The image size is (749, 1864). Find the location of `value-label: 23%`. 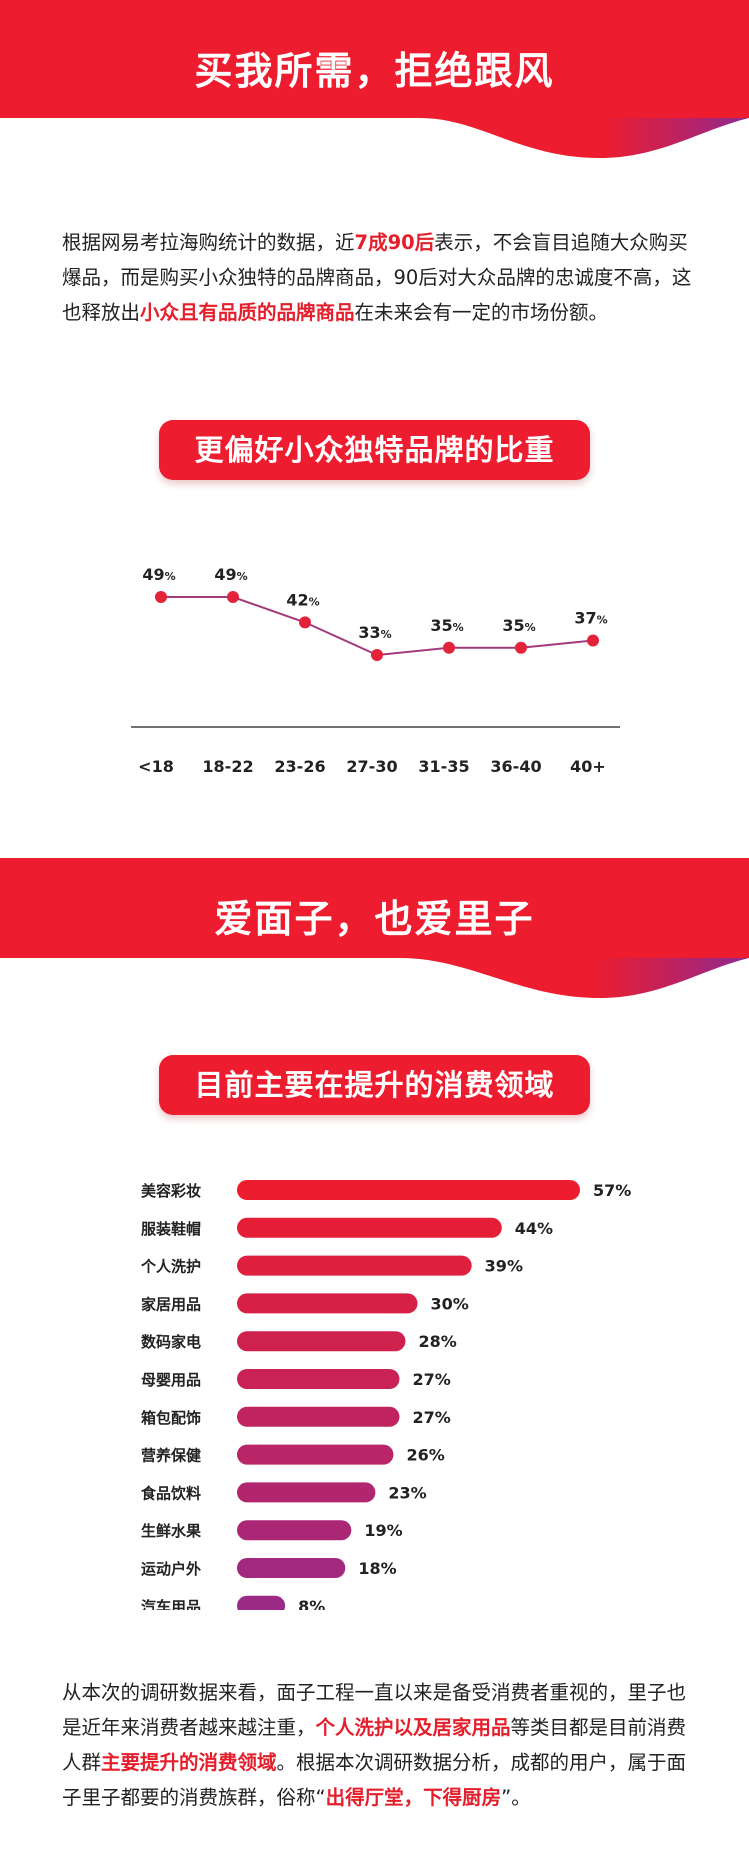

value-label: 23% is located at coordinates (407, 1492).